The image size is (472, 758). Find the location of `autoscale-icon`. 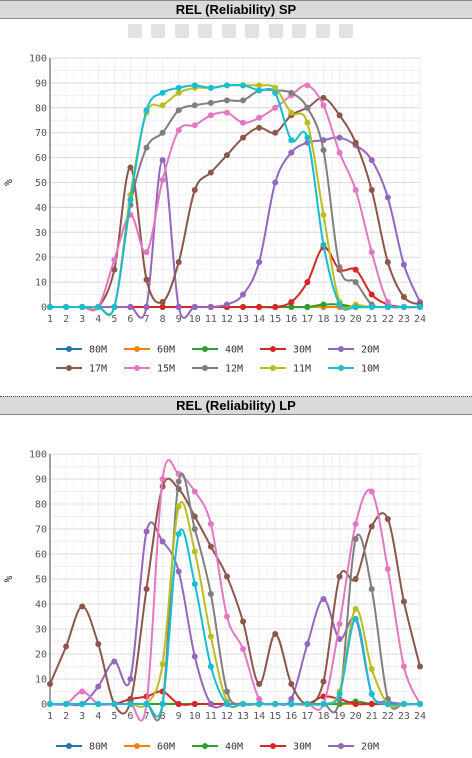

autoscale-icon is located at coordinates (252, 31).